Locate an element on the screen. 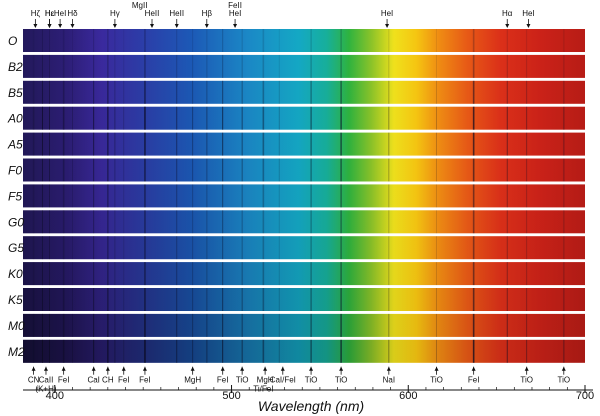 The height and width of the screenshot is (416, 600). bottom-line-marker: TiO is located at coordinates (526, 375).